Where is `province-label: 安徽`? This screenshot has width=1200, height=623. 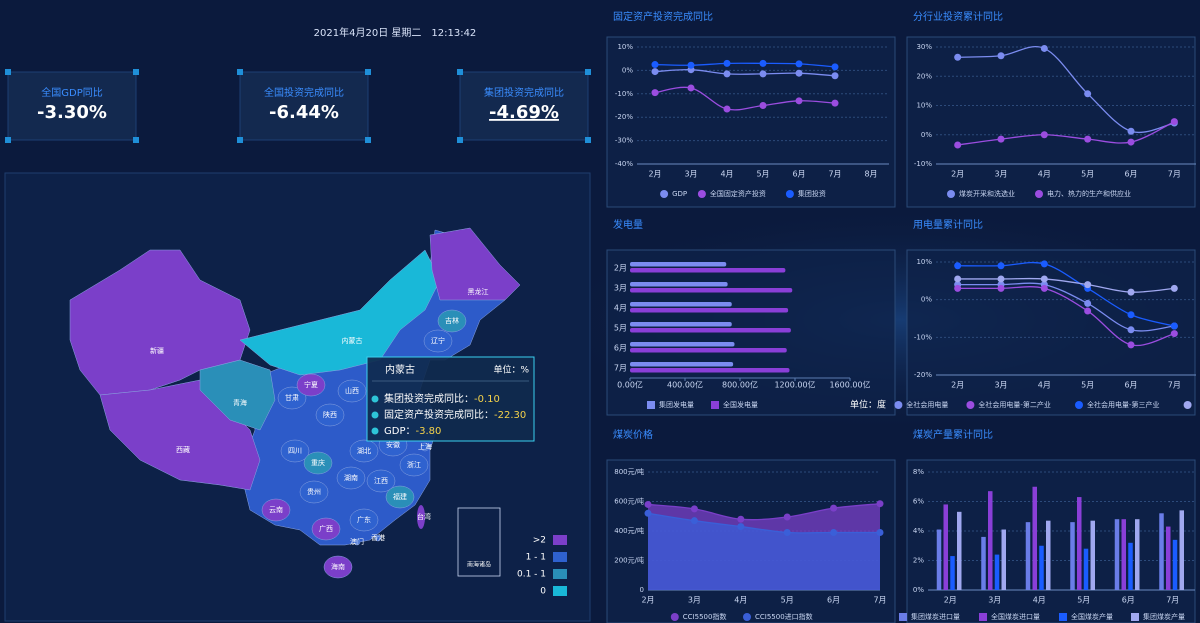 province-label: 安徽 is located at coordinates (393, 444).